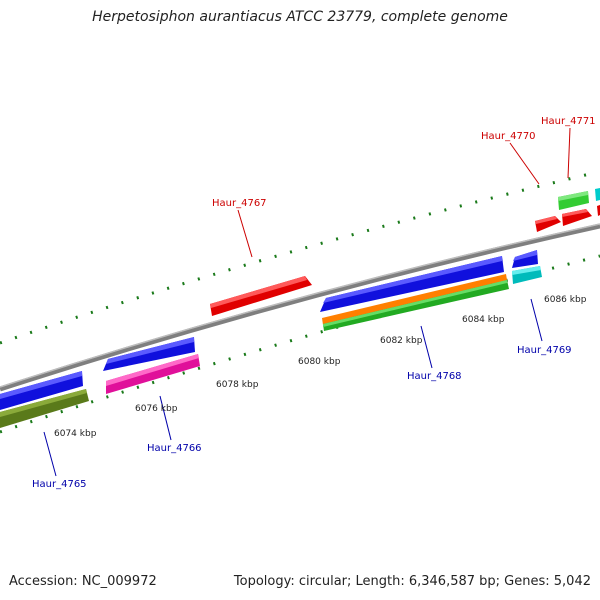 The width and height of the screenshot is (600, 600). What do you see at coordinates (508, 136) in the screenshot?
I see `gene-label-haur-4770: Haur_4770` at bounding box center [508, 136].